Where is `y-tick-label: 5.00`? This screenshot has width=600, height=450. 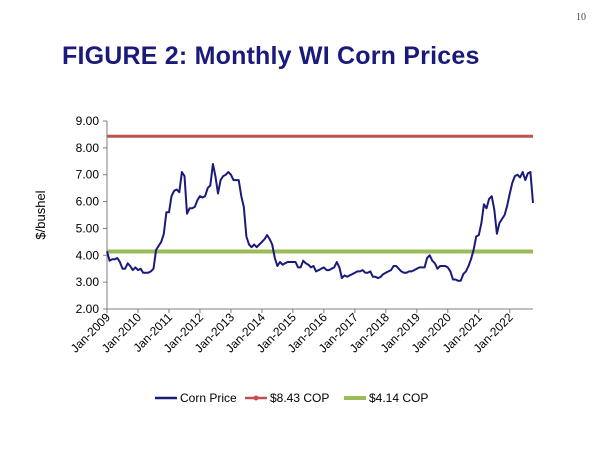 y-tick-label: 5.00 is located at coordinates (88, 228).